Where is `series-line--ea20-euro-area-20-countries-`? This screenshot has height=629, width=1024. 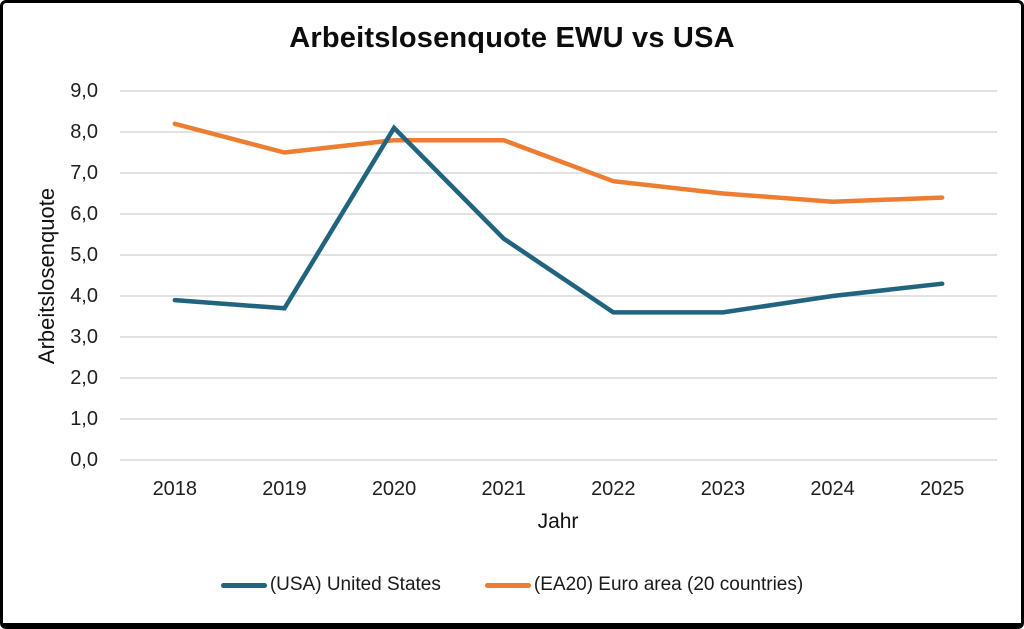
series-line--ea20-euro-area-20-countries- is located at coordinates (558, 162).